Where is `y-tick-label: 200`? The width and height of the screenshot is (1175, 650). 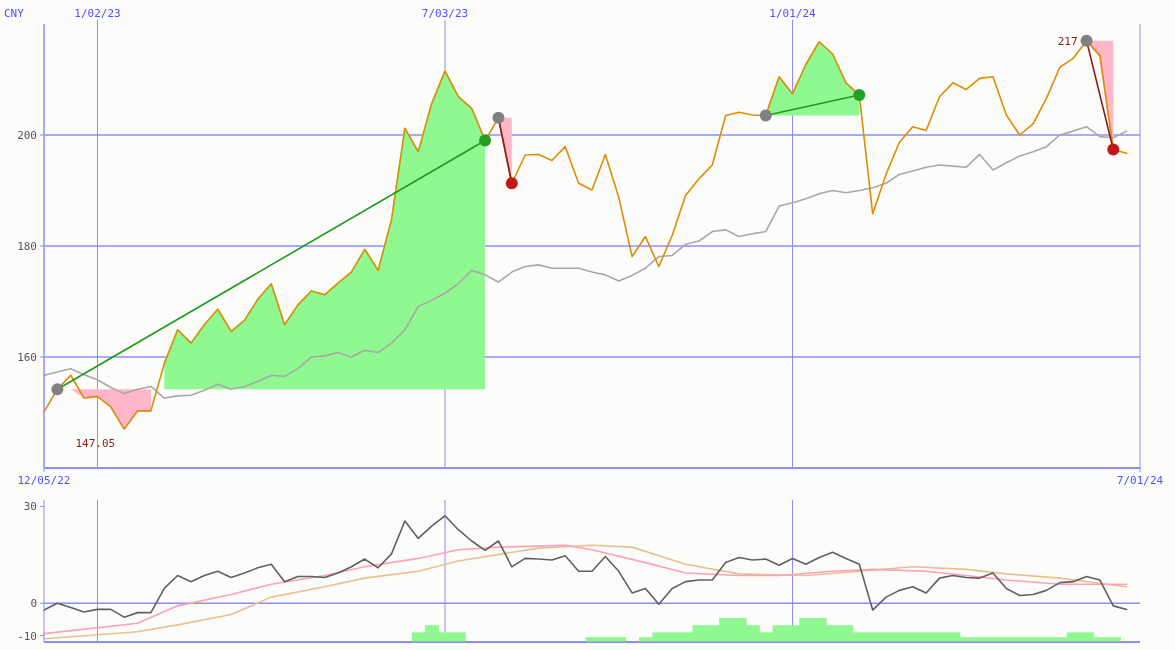
y-tick-label: 200 is located at coordinates (27, 135).